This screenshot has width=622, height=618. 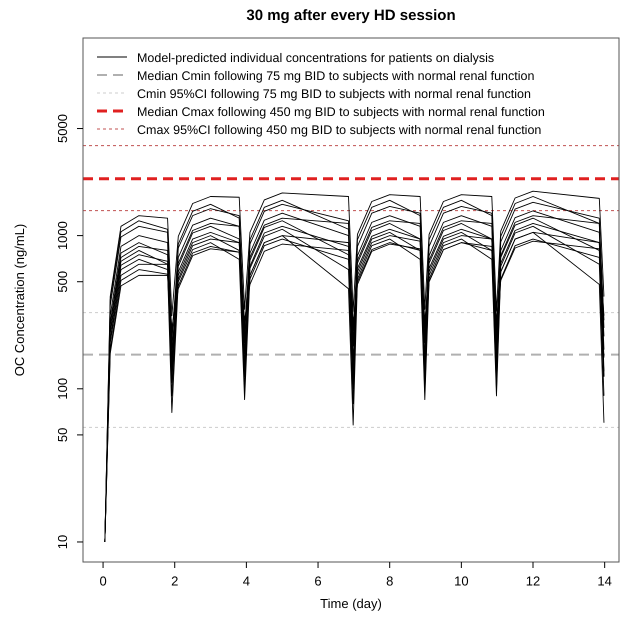 I want to click on y-tick-label: 1000, so click(x=62, y=235).